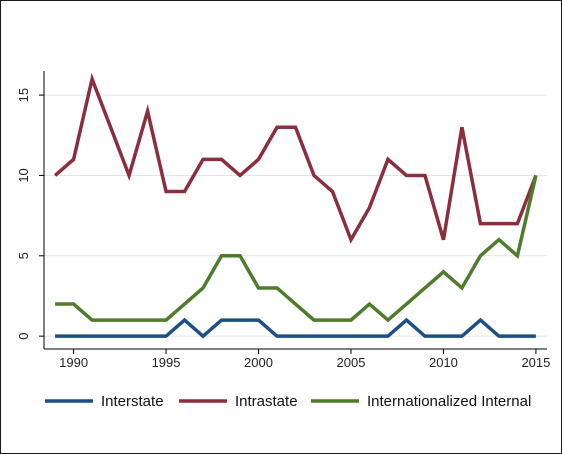 The width and height of the screenshot is (562, 454). What do you see at coordinates (295, 328) in the screenshot?
I see `series-line-interstate` at bounding box center [295, 328].